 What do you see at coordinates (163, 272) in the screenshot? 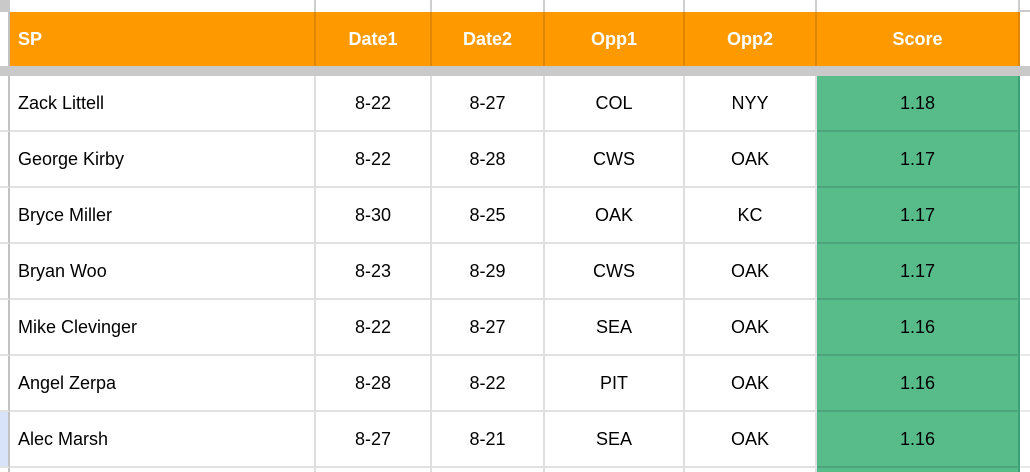
I see `cell-sp: Bryan Woo` at bounding box center [163, 272].